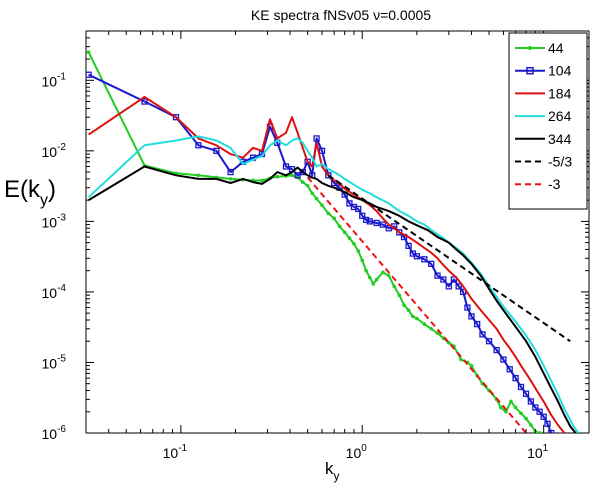 The width and height of the screenshot is (592, 497). I want to click on legend-label: 184, so click(560, 93).